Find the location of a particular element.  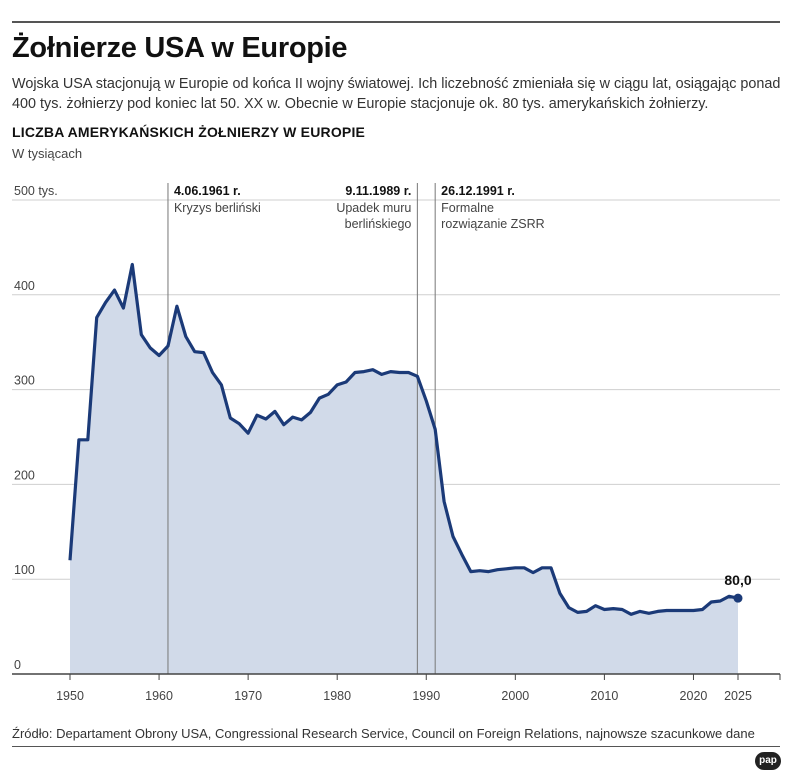

x-tick-label: 1960 is located at coordinates (159, 696).